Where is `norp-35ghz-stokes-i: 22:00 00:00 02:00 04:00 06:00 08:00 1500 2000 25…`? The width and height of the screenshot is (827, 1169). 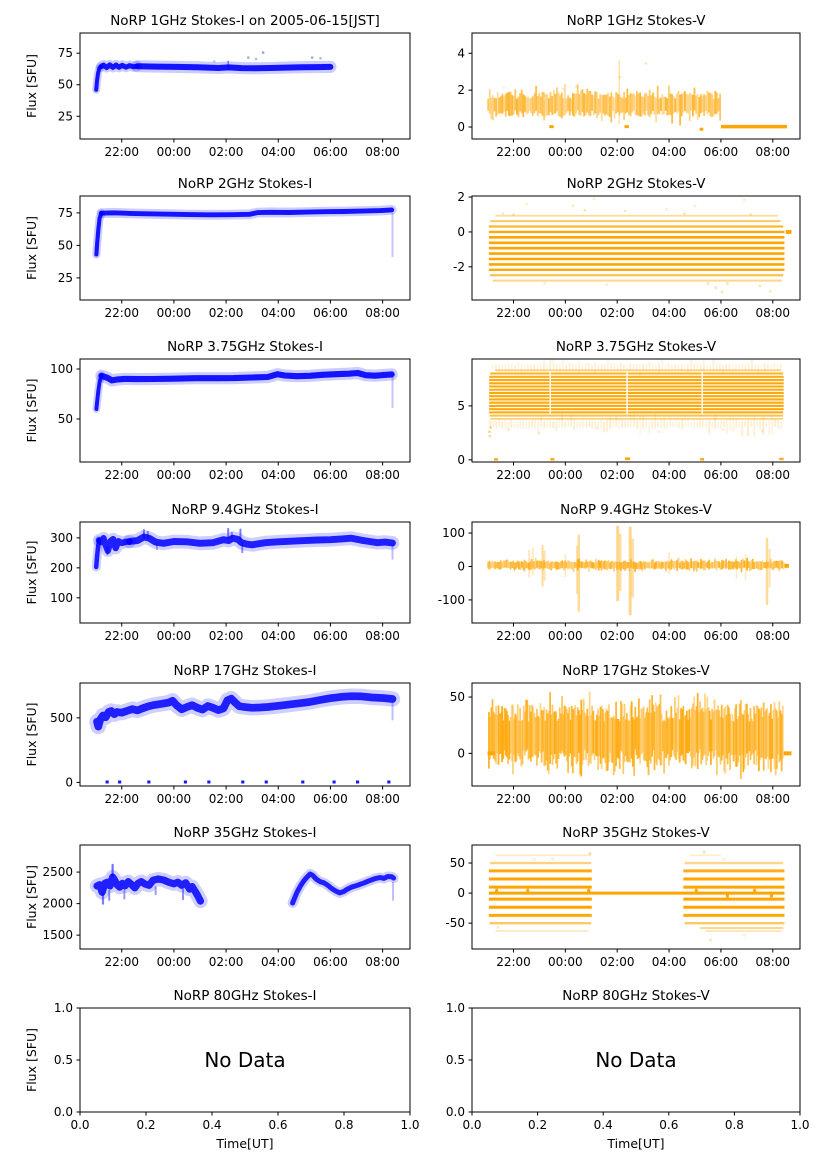
norp-35ghz-stokes-i: 22:00 00:00 02:00 04:00 06:00 08:00 1500 2000 25… is located at coordinates (217, 897).